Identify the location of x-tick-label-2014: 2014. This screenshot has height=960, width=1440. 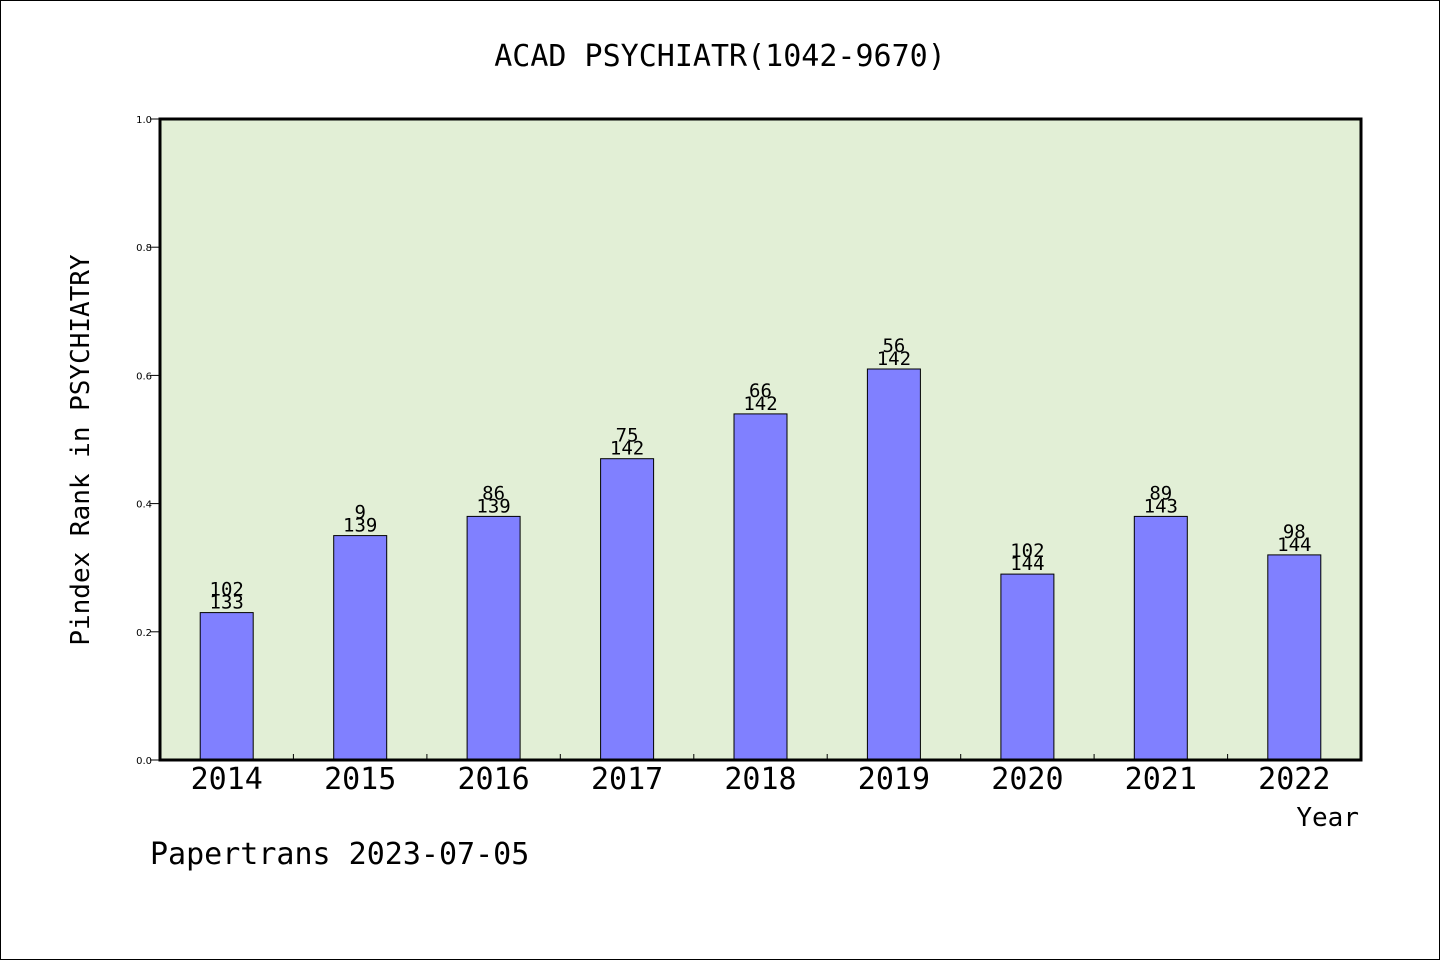
(227, 779).